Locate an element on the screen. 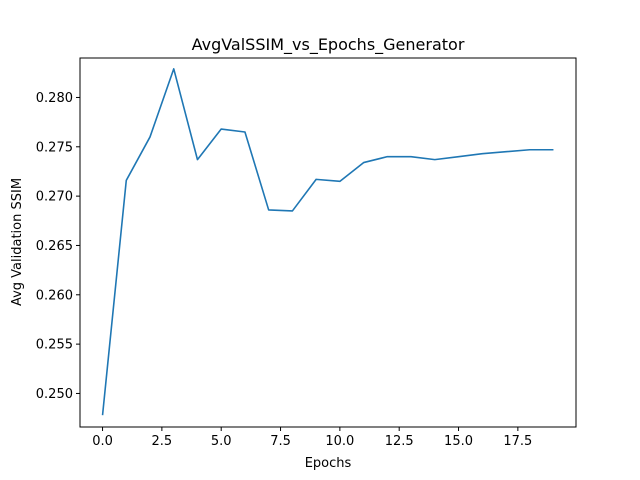 This screenshot has width=640, height=480. y-tick-label: 0.265 is located at coordinates (54, 246).